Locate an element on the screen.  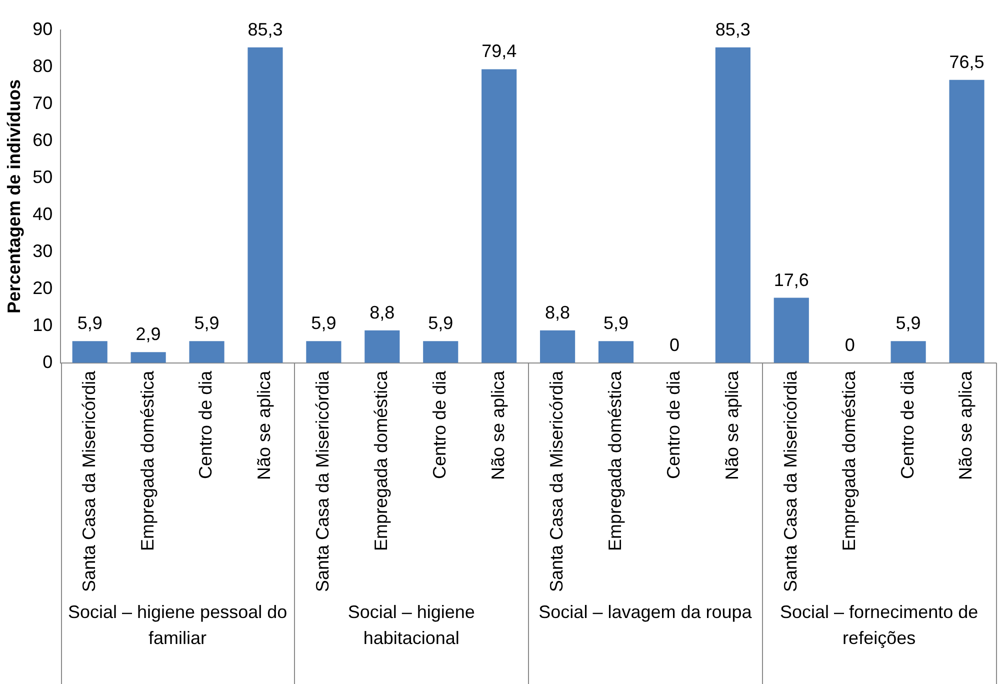
y-tick-label: 70 is located at coordinates (42, 102).